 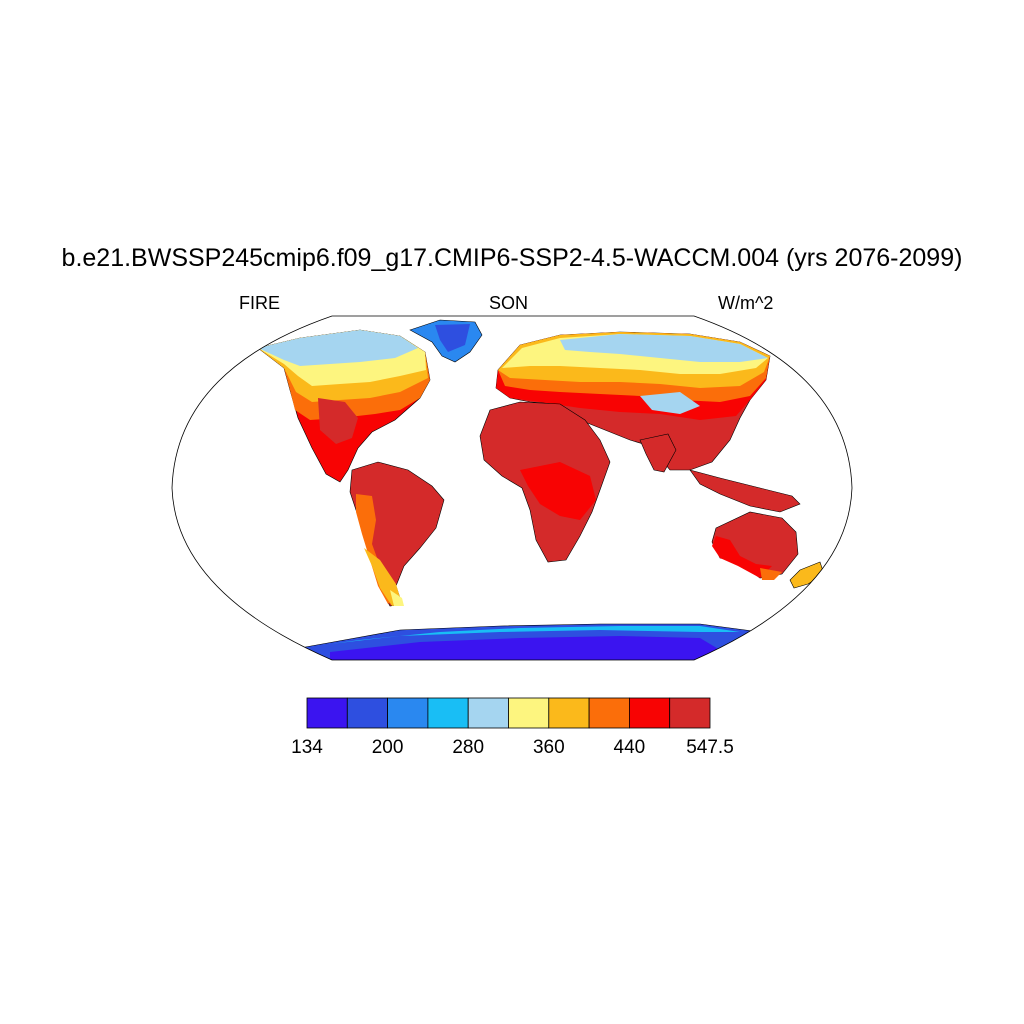 I want to click on colorbar-label: 200, so click(x=388, y=747).